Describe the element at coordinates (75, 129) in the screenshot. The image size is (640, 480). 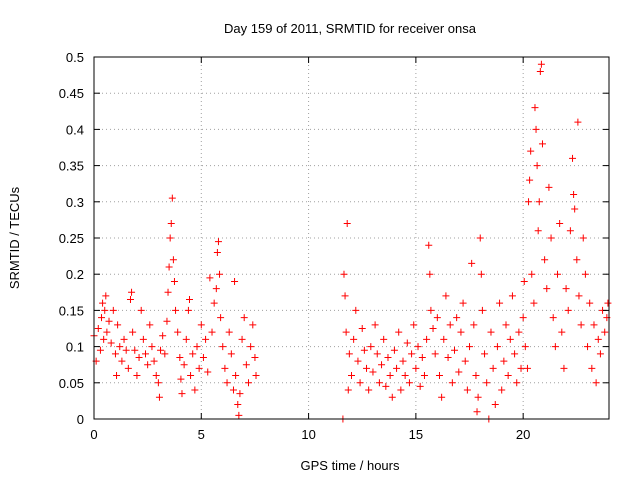
I see `y-tick-label: 0.4` at that location.